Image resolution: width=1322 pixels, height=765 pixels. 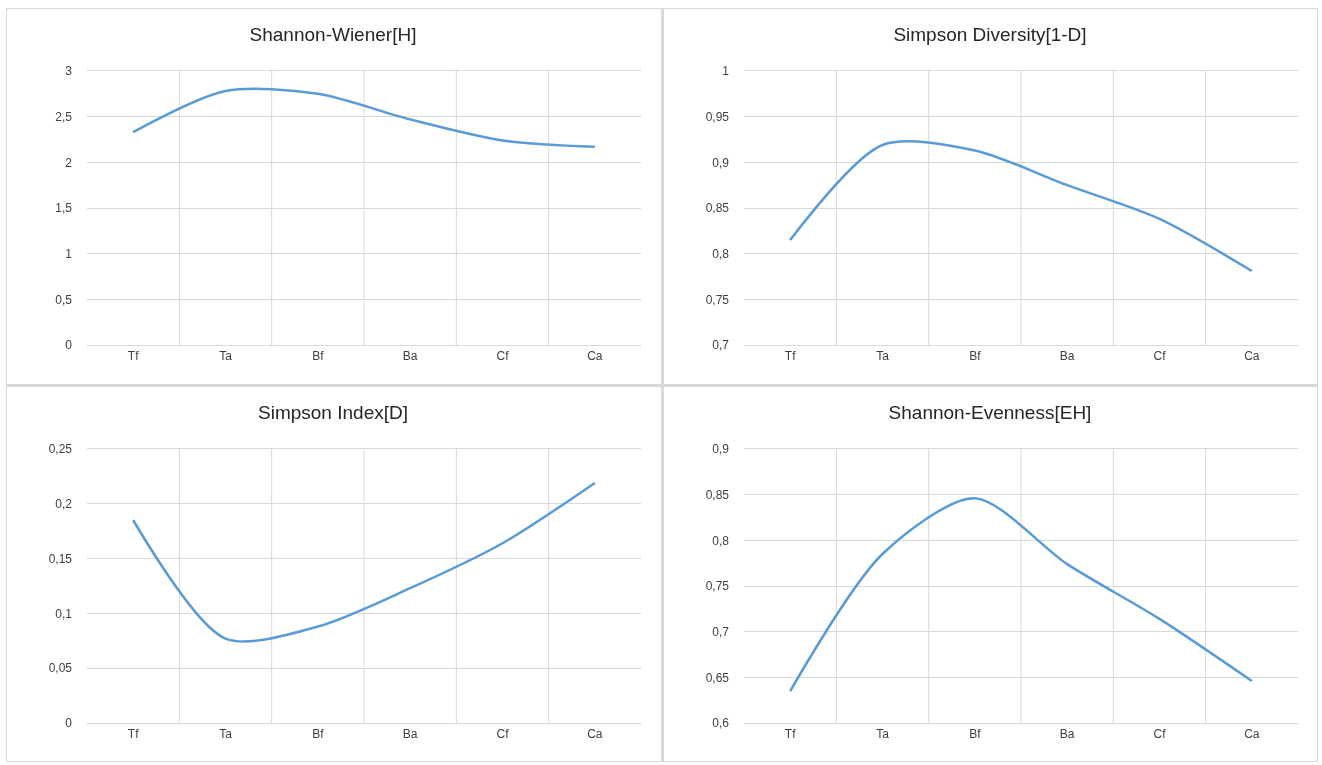 What do you see at coordinates (333, 412) in the screenshot?
I see `chart-title: Simpson Index[D]` at bounding box center [333, 412].